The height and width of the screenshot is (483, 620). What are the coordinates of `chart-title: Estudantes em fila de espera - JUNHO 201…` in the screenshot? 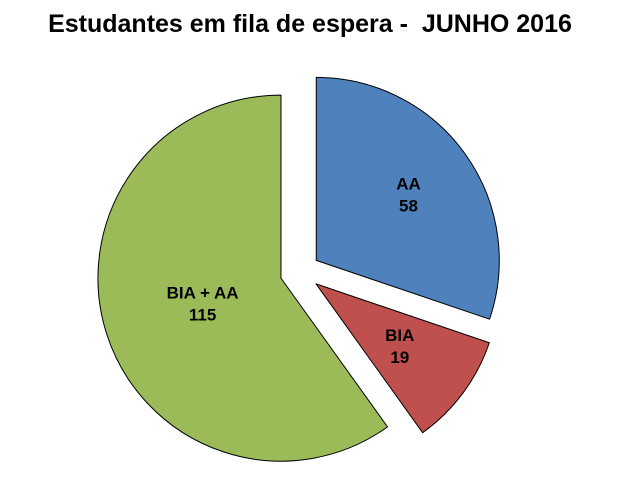 It's located at (310, 24).